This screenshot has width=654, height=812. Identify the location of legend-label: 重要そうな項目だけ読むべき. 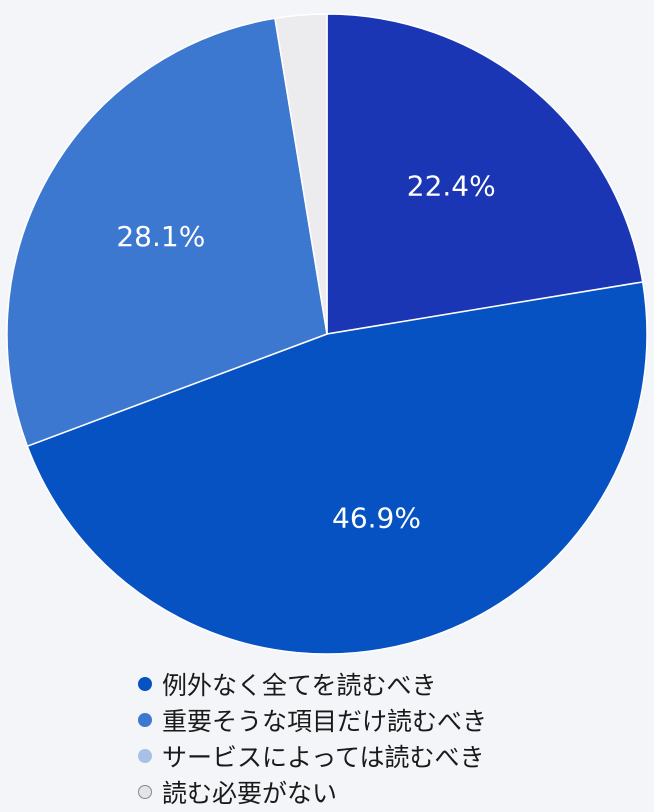
(325, 721).